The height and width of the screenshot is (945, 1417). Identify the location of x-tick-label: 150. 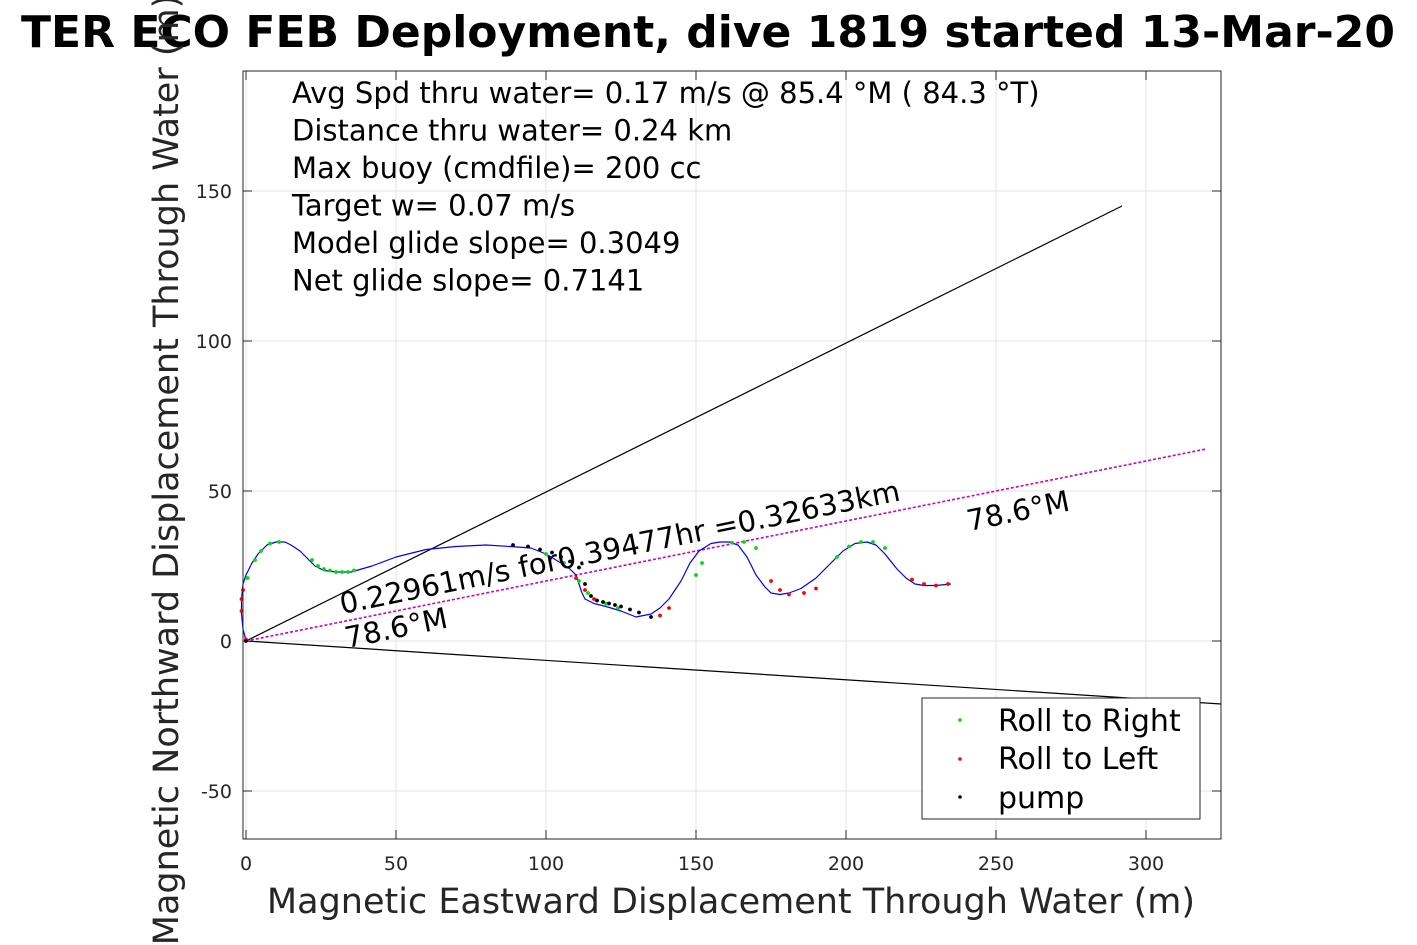
(696, 864).